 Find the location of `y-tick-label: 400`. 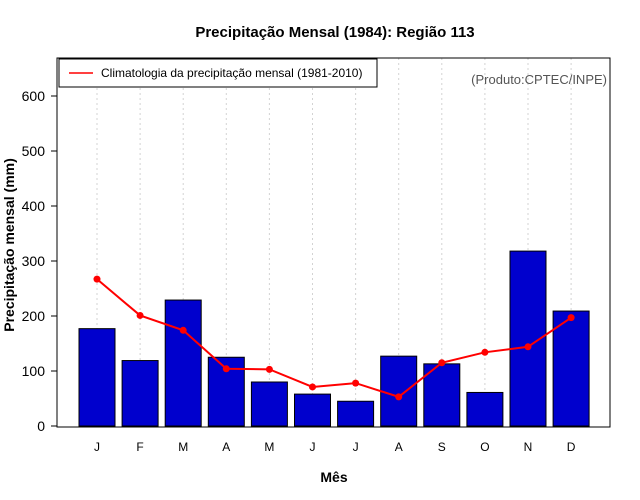

y-tick-label: 400 is located at coordinates (34, 206).